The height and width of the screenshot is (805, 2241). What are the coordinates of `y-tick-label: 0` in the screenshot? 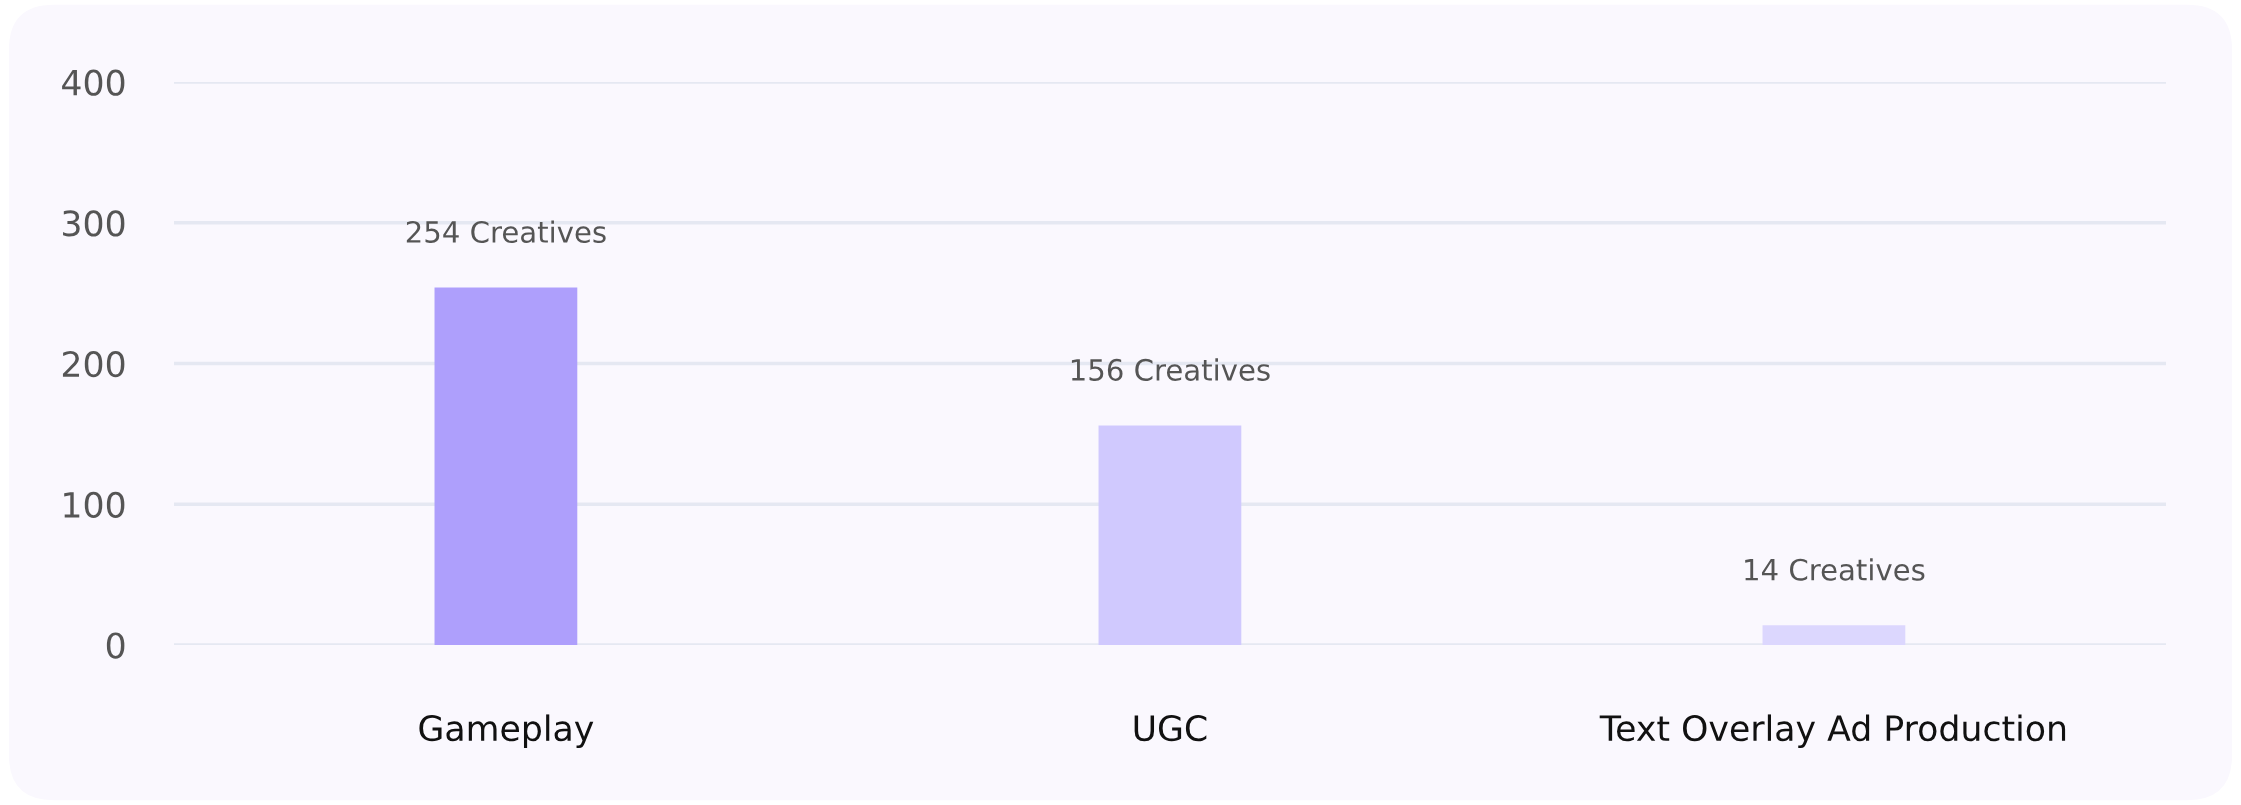 It's located at (115, 645).